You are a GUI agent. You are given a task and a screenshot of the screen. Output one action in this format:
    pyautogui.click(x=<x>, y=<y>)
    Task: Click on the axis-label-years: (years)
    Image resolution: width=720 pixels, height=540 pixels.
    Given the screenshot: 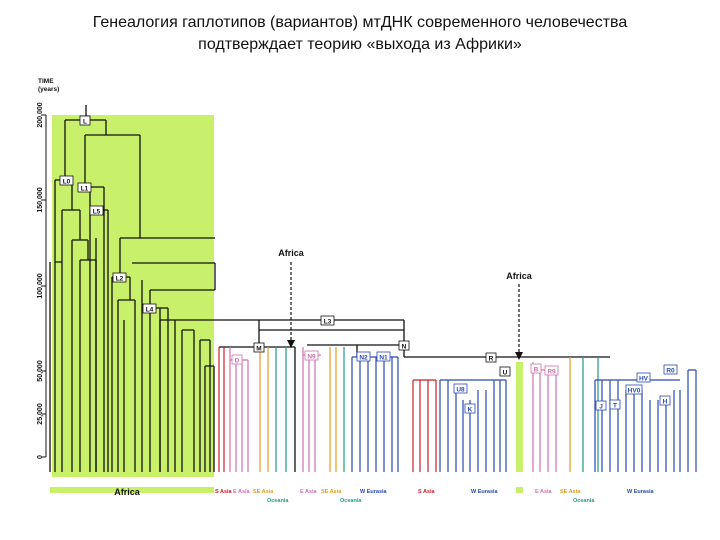 What is the action you would take?
    pyautogui.click(x=48, y=89)
    